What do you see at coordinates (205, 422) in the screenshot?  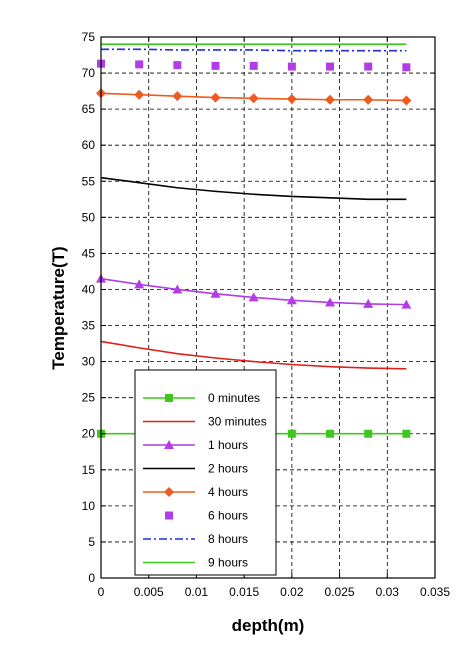 I see `legend-entry: 30 minutes` at bounding box center [205, 422].